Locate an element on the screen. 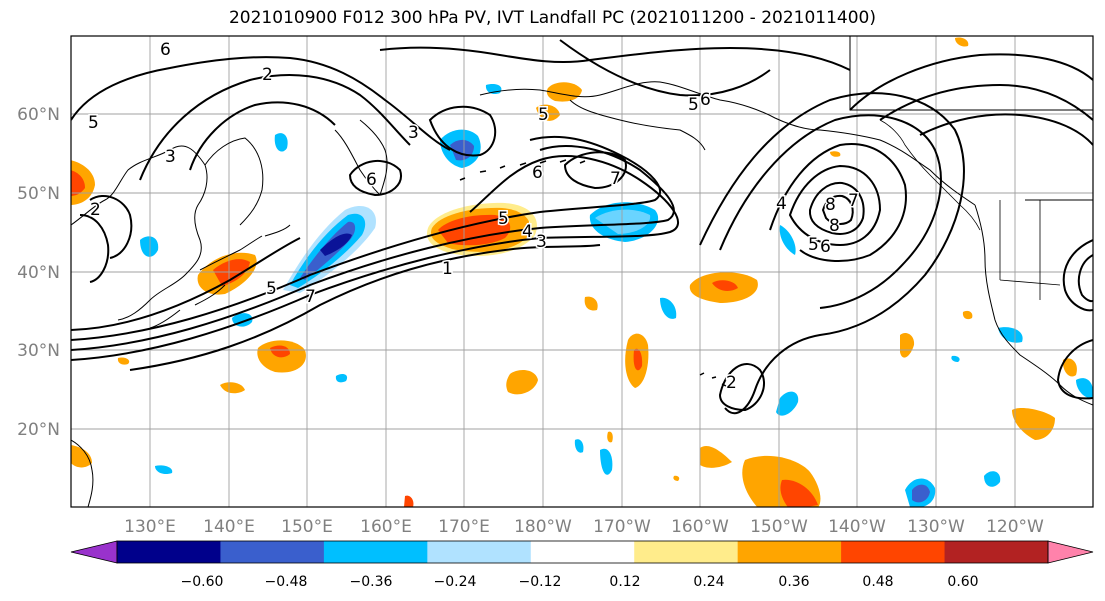  lat-label: 30°N is located at coordinates (38, 351).